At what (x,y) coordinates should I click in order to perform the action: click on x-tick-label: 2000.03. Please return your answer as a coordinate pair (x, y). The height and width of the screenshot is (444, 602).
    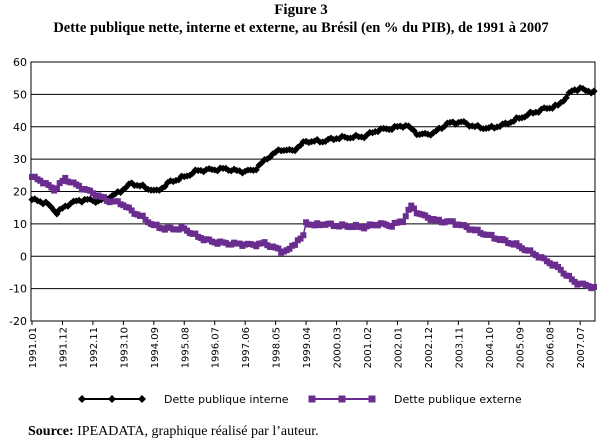
    Looking at the image, I should click on (338, 347).